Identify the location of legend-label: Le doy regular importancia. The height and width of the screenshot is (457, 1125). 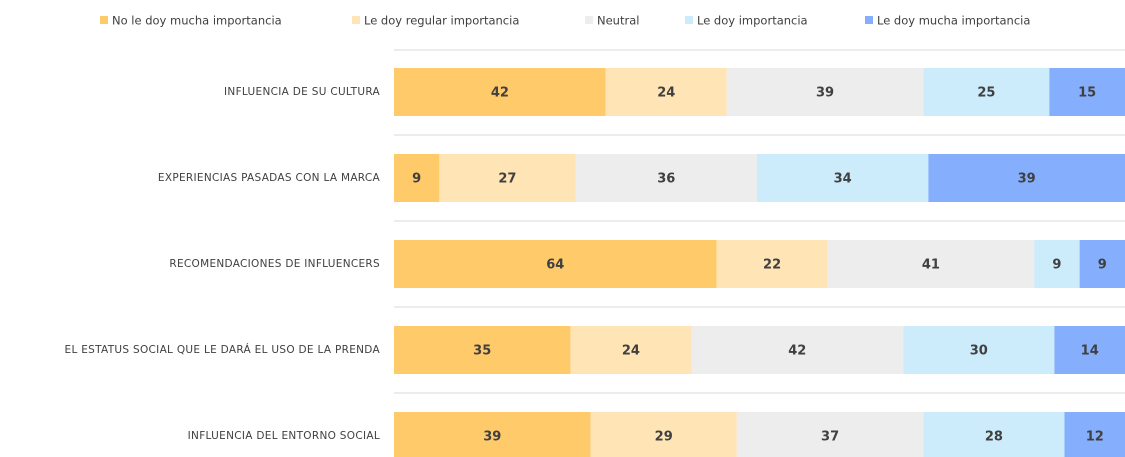
(441, 21).